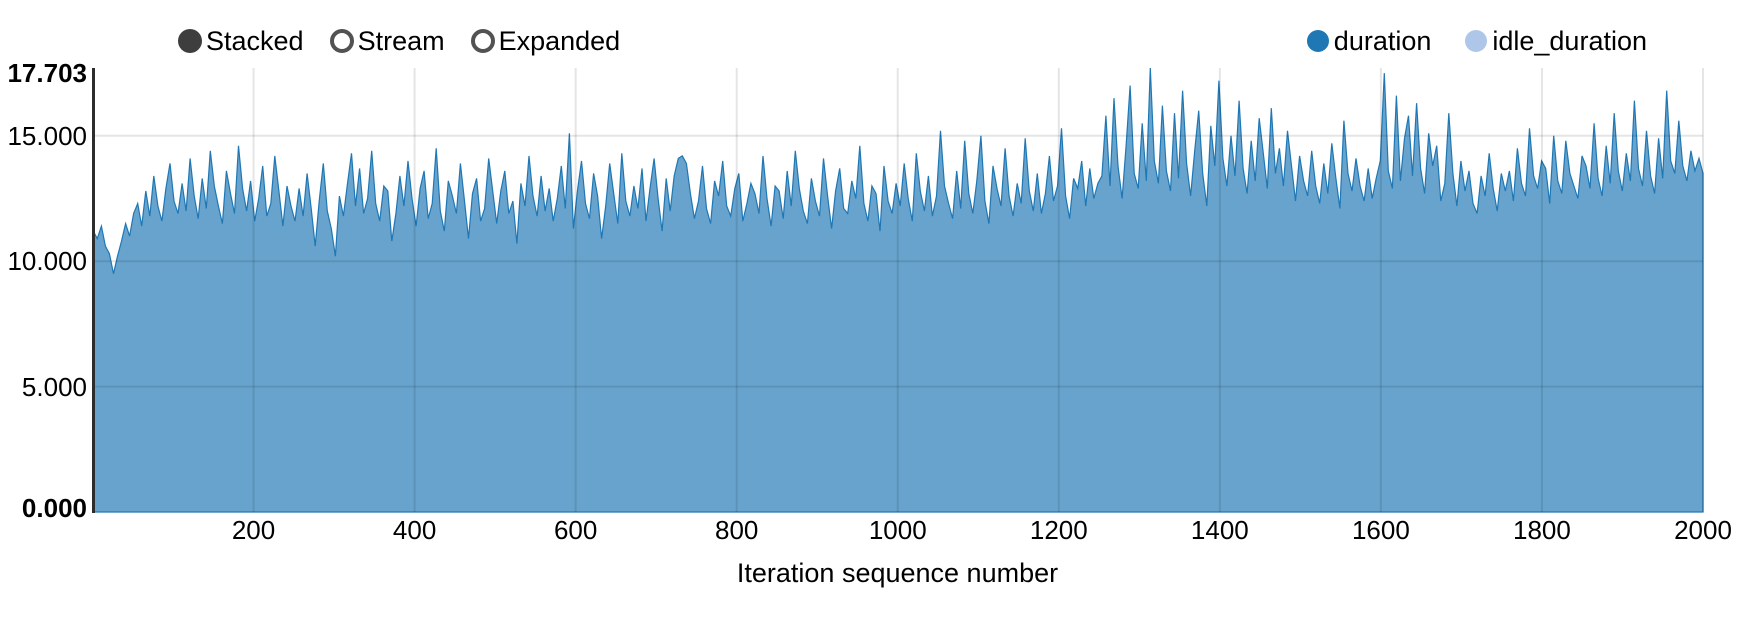 The image size is (1748, 620). I want to click on legend-item-label: duration, so click(1382, 41).